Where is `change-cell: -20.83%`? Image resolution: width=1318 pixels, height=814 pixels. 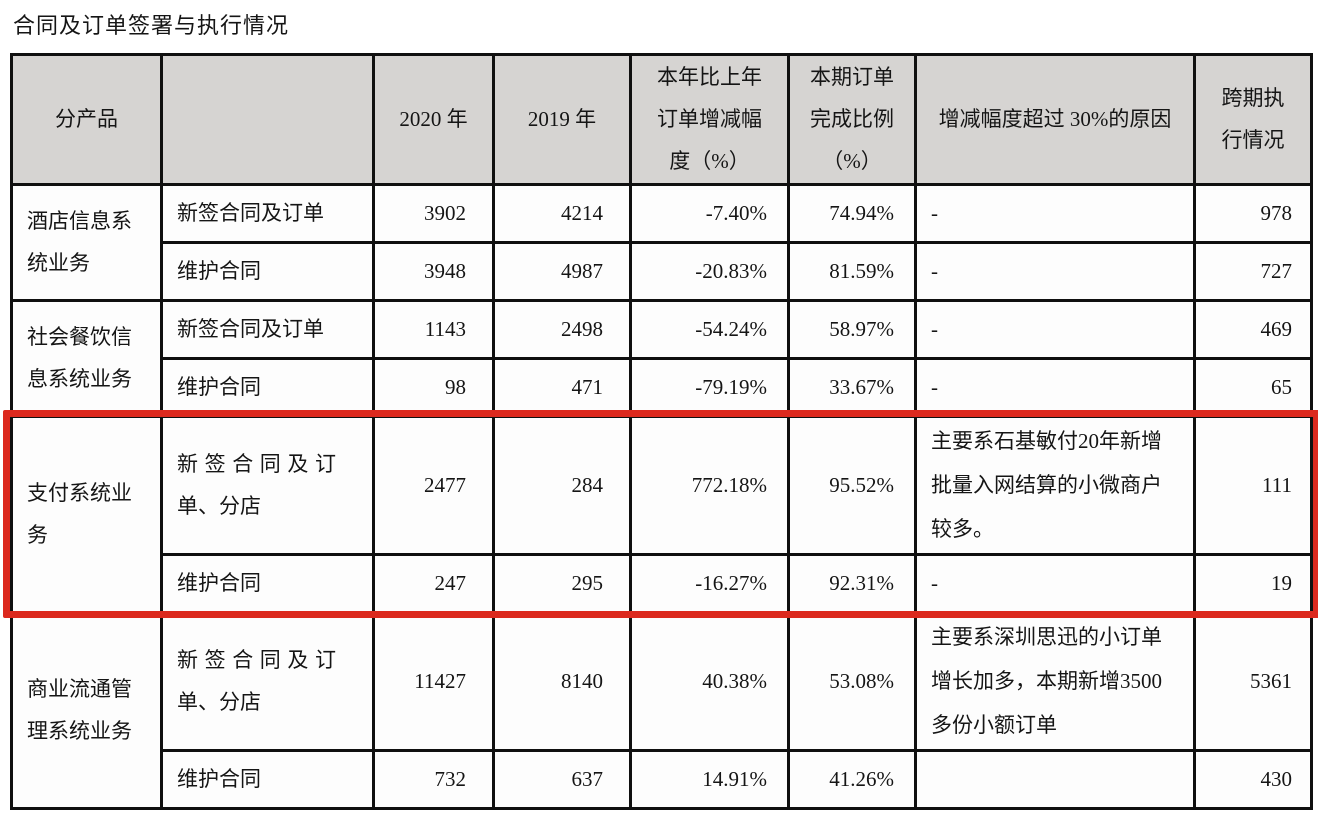 change-cell: -20.83% is located at coordinates (709, 271).